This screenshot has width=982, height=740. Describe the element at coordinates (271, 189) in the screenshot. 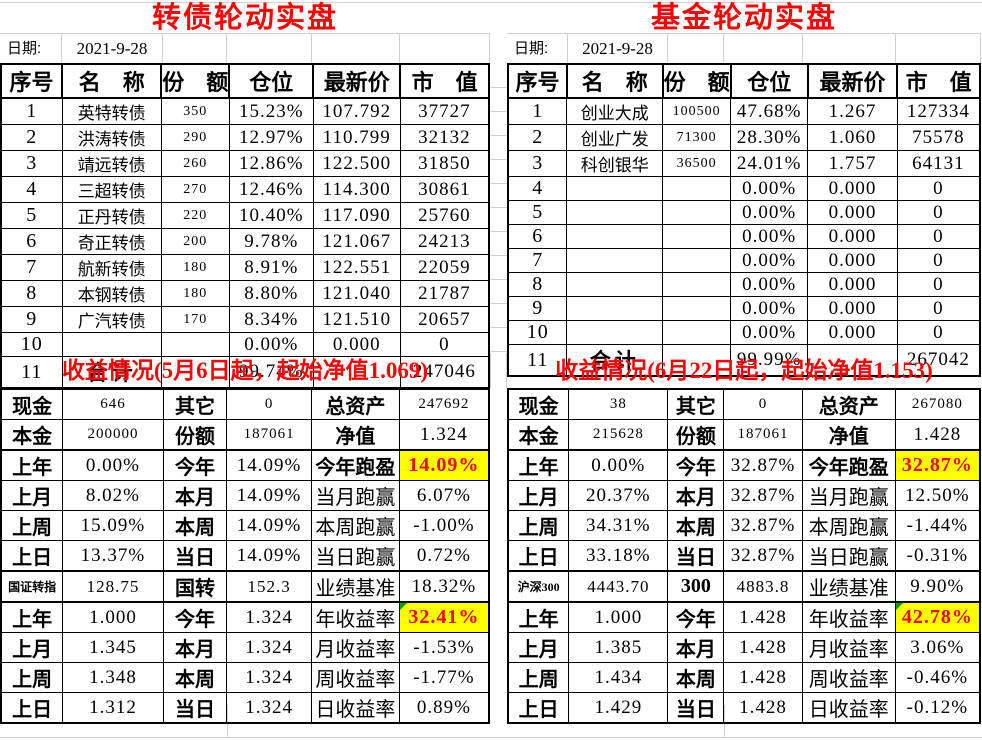

I see `cell-weight: 12.46%` at that location.